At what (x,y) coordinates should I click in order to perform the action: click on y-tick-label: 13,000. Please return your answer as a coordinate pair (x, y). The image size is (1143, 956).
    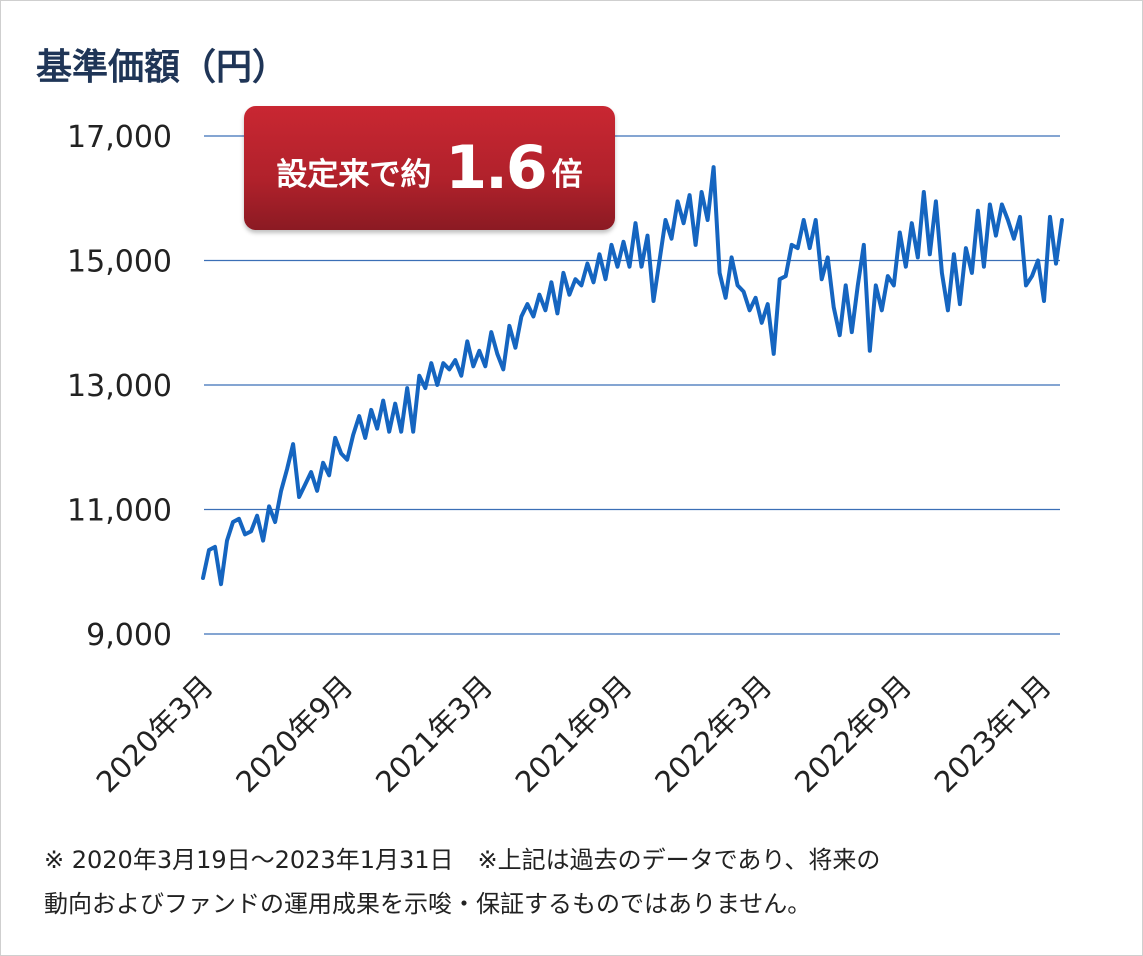
    Looking at the image, I should click on (119, 386).